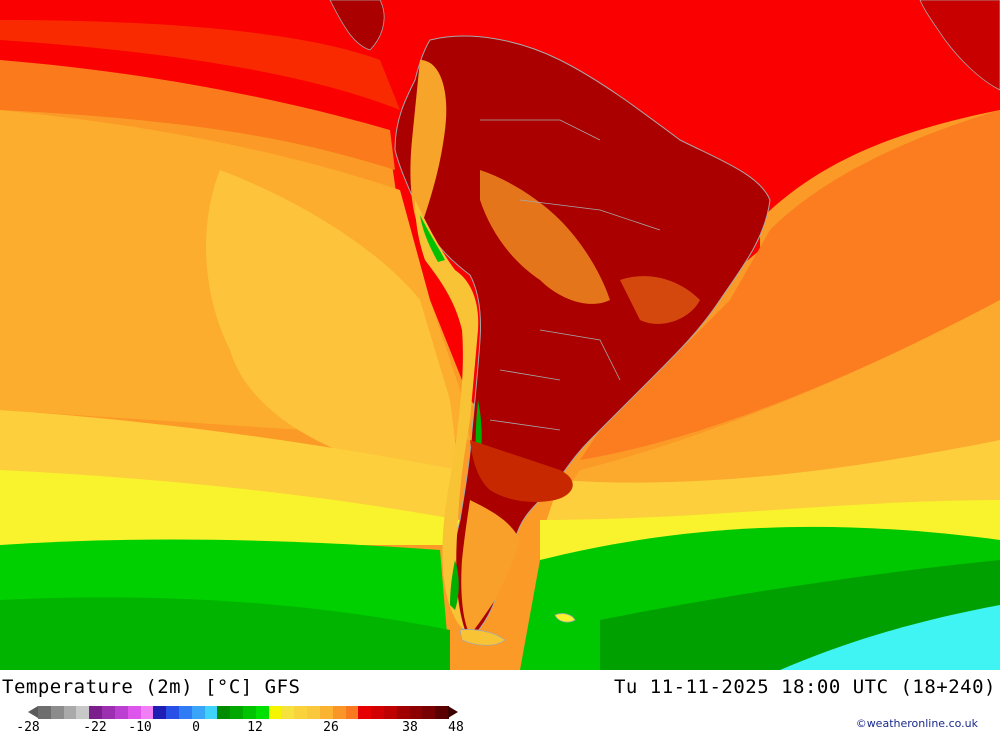 The image size is (1000, 735). What do you see at coordinates (916, 723) in the screenshot?
I see `credit-link: ©weatheronline.co.uk` at bounding box center [916, 723].